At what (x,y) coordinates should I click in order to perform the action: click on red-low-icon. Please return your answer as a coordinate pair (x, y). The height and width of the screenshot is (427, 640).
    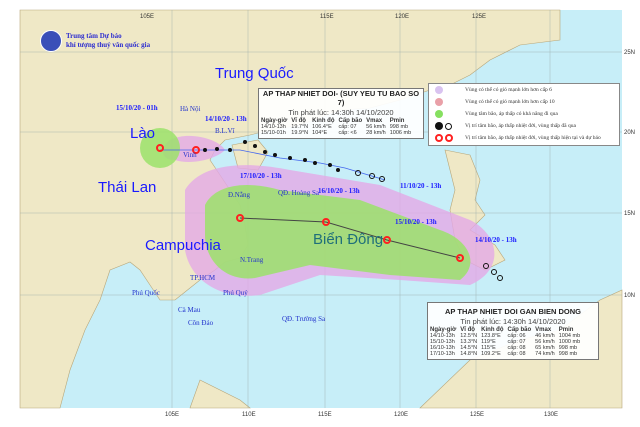
    Looking at the image, I should click on (449, 138).